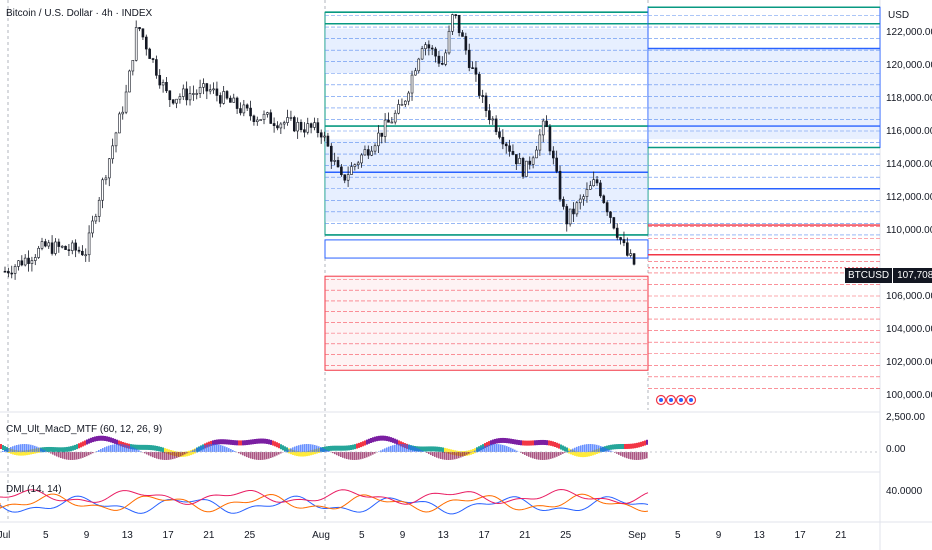 This screenshot has width=932, height=550. What do you see at coordinates (486, 180) in the screenshot?
I see `zone-fill-blue-lower` at bounding box center [486, 180].